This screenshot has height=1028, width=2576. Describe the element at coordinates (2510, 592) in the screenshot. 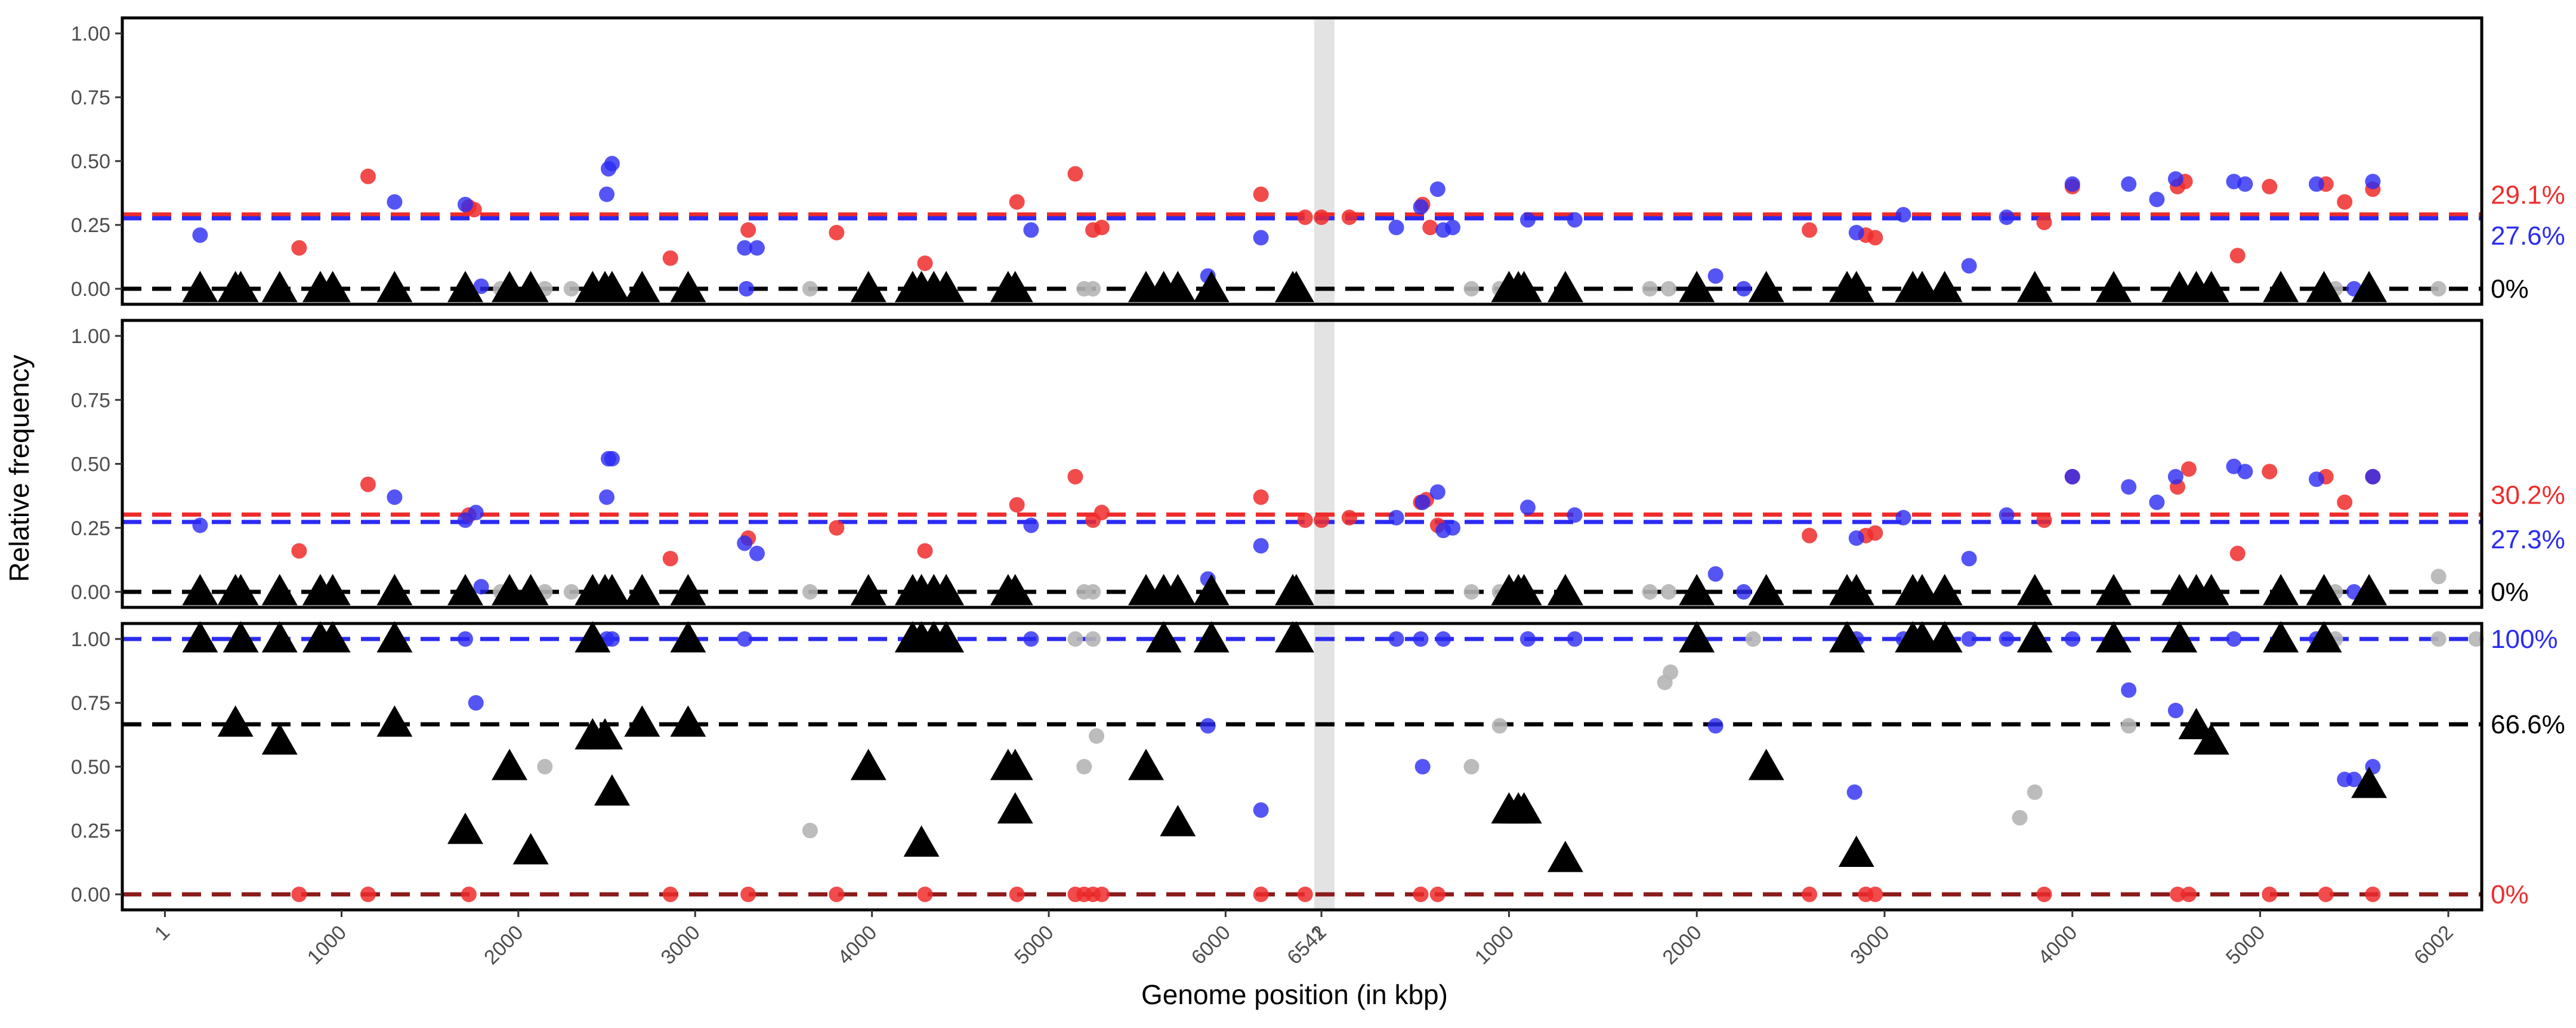

I see `pct-label-middle-black: 0%` at that location.